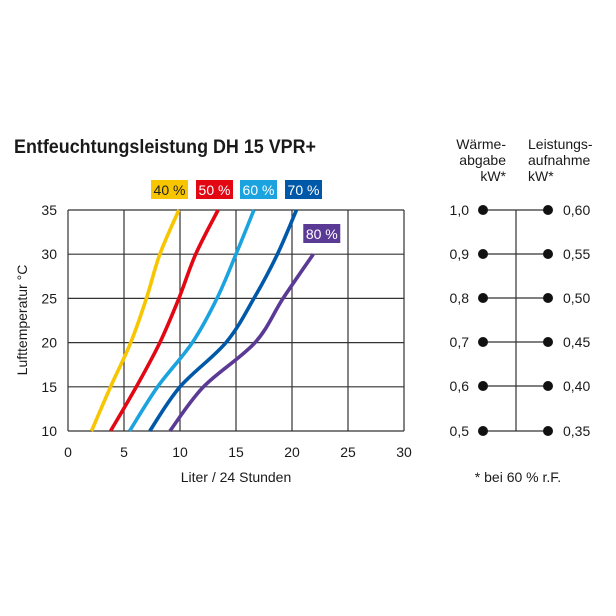 The height and width of the screenshot is (616, 616). I want to click on series-labels: 40 % 50 % 60 % 70 % 80 %, so click(246, 211).